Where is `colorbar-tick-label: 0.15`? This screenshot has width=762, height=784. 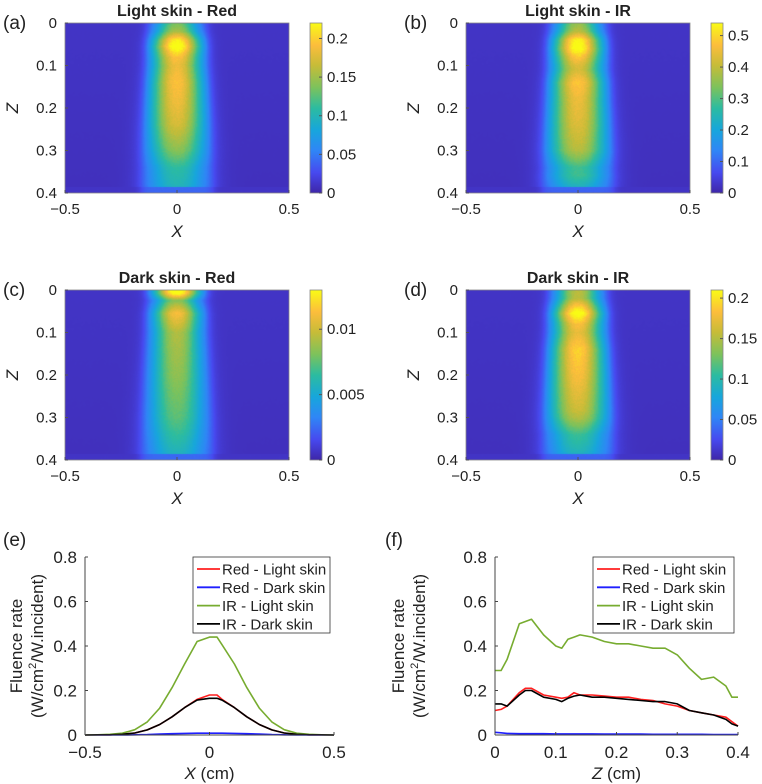
colorbar-tick-label: 0.15 is located at coordinates (742, 339).